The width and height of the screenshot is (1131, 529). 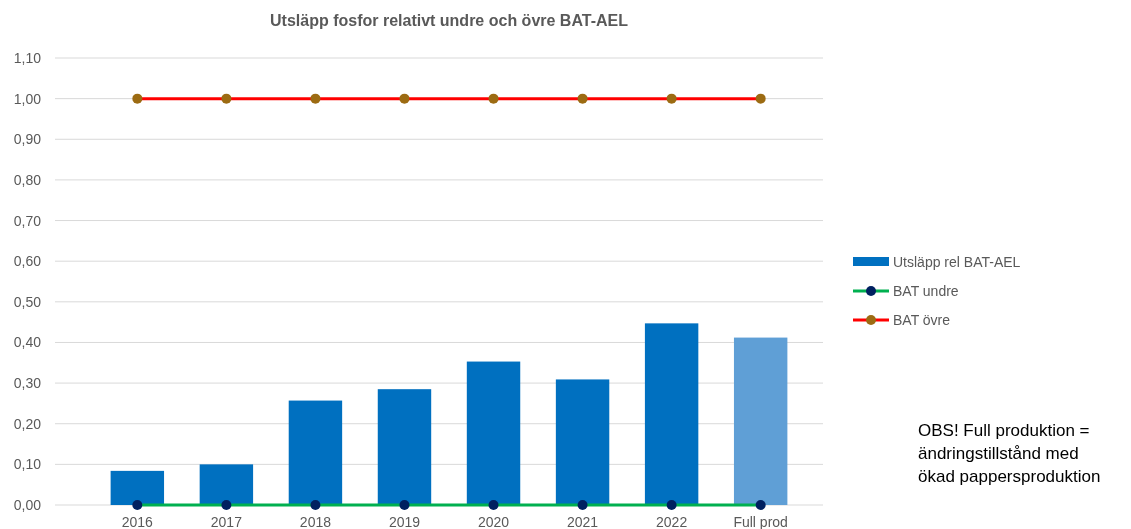 What do you see at coordinates (27, 58) in the screenshot?
I see `y-tick-label: 1,10` at bounding box center [27, 58].